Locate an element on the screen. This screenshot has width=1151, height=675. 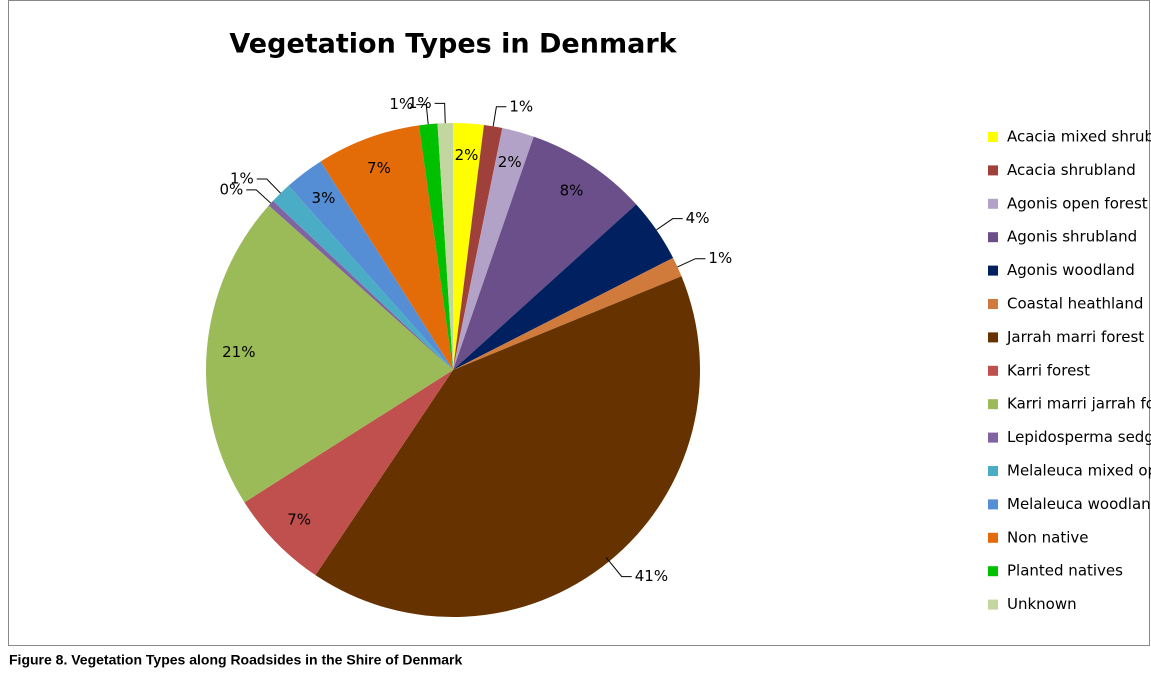
legend-label: Lepidosperma sedgeland is located at coordinates (1079, 437).